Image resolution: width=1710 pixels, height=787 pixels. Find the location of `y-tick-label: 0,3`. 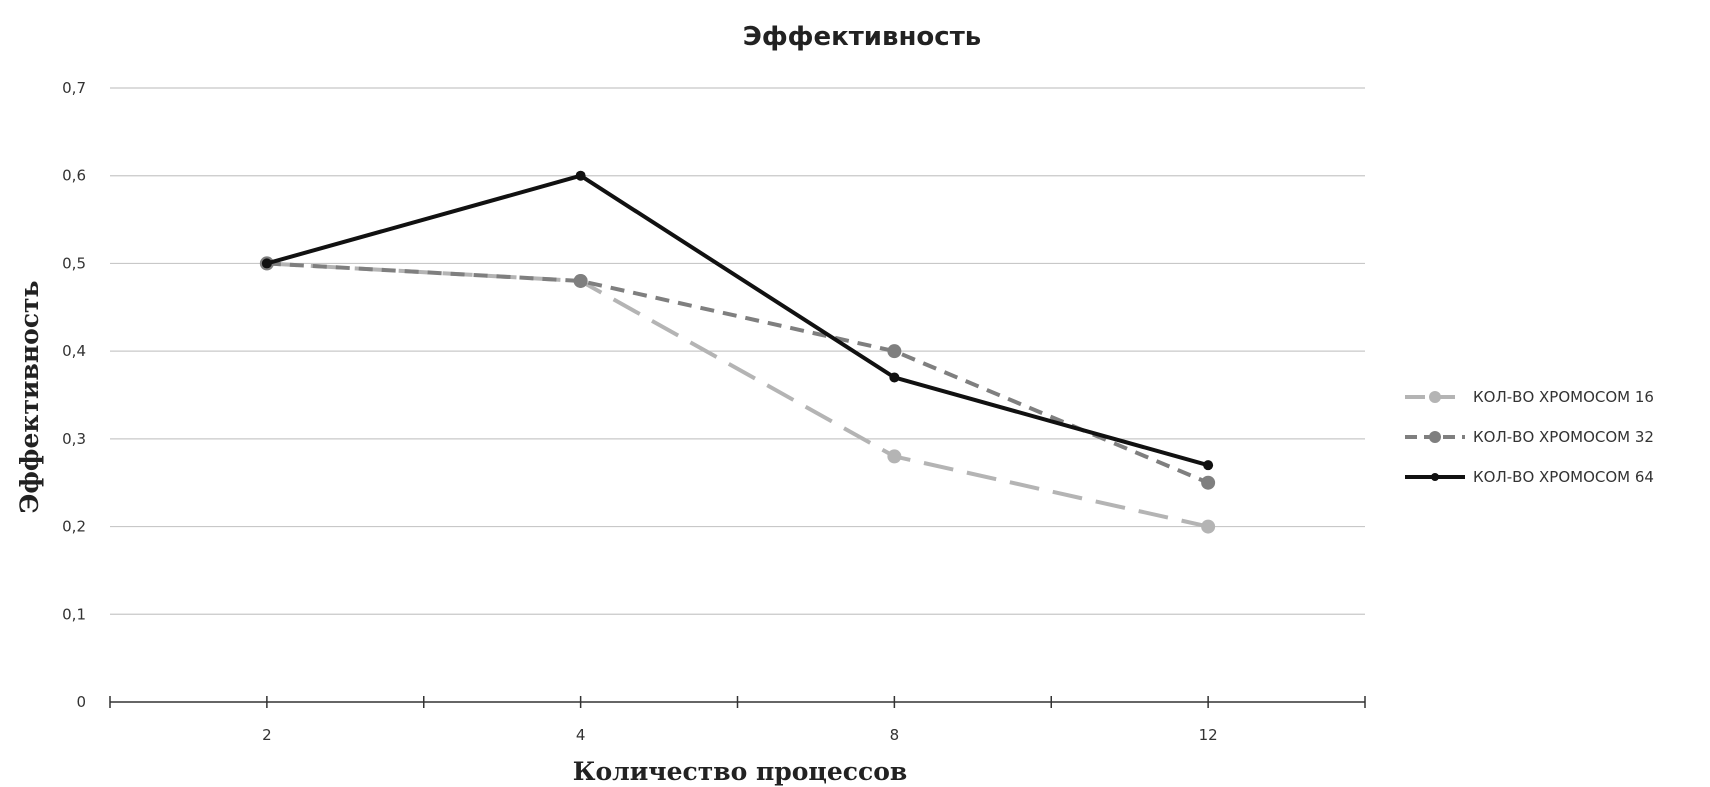

y-tick-label: 0,3 is located at coordinates (74, 439).